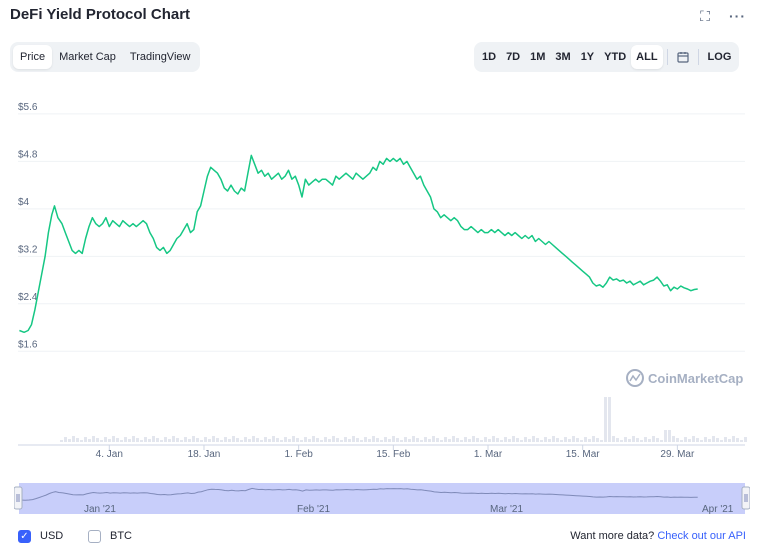  Describe the element at coordinates (28, 107) in the screenshot. I see `y-tick-label: $5.6` at that location.